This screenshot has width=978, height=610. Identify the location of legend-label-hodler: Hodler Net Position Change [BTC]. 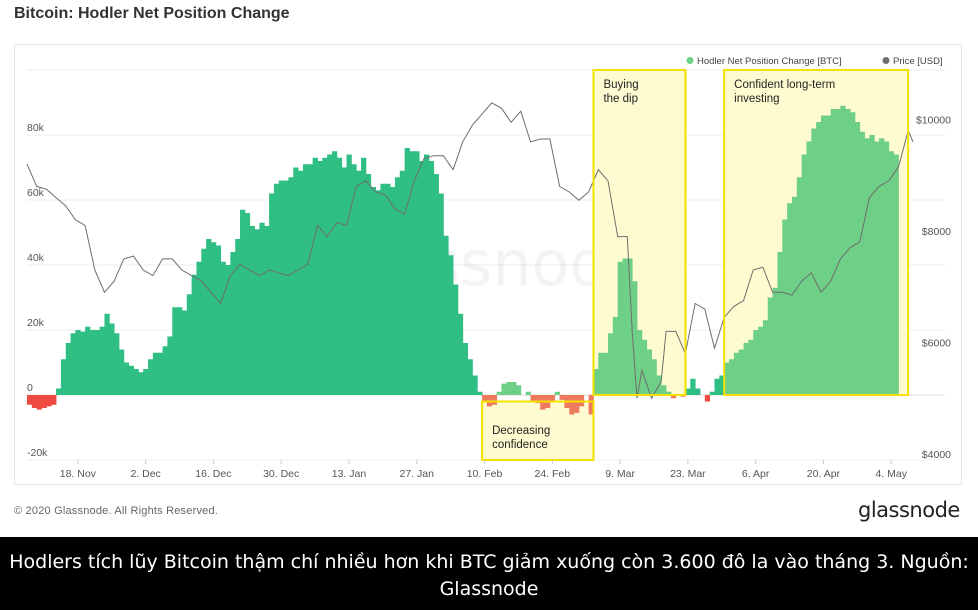
(769, 61).